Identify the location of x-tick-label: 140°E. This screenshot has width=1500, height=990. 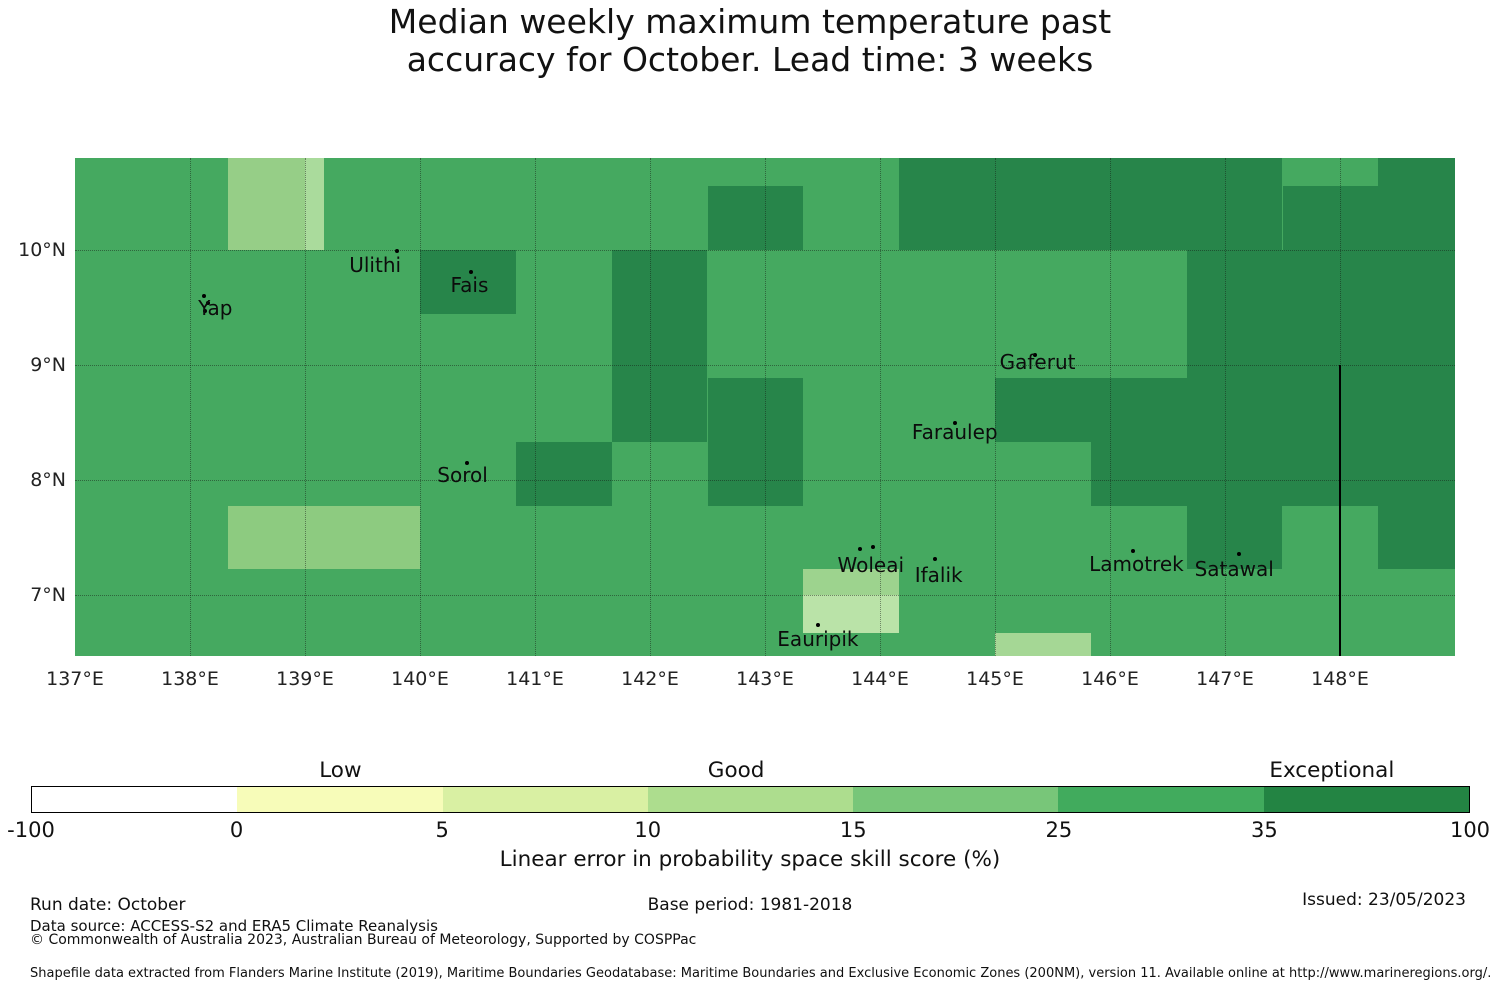
(420, 678).